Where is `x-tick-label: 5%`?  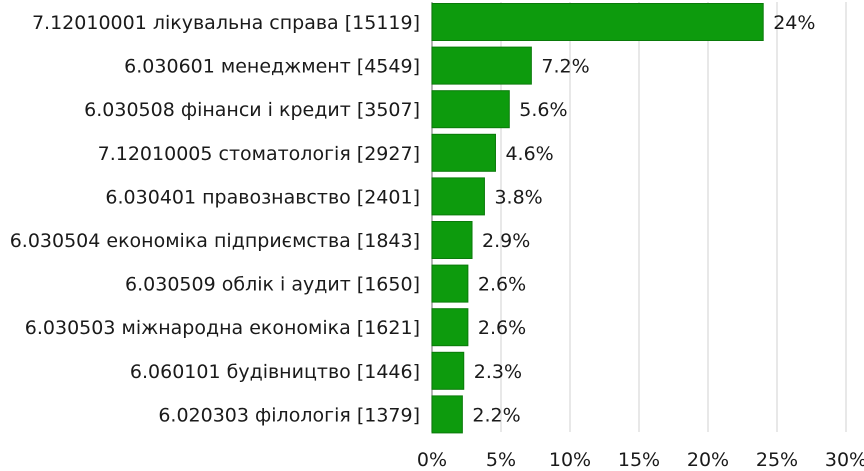 x-tick-label: 5% is located at coordinates (501, 460).